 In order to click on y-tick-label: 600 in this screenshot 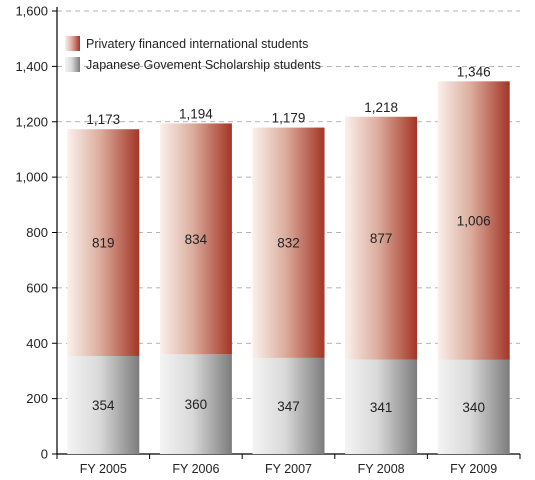, I will do `click(37, 287)`.